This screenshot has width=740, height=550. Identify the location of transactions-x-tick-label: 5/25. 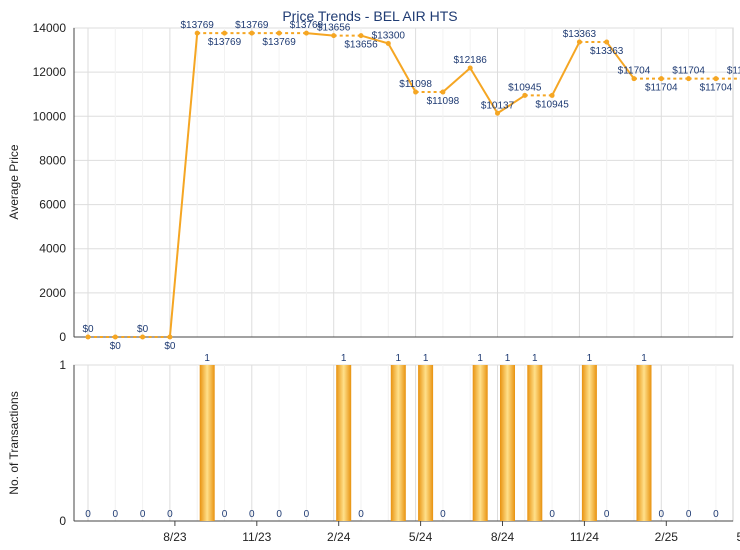
(738, 537).